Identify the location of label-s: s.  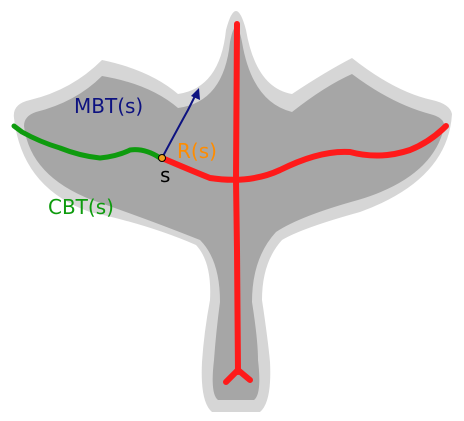
(165, 175).